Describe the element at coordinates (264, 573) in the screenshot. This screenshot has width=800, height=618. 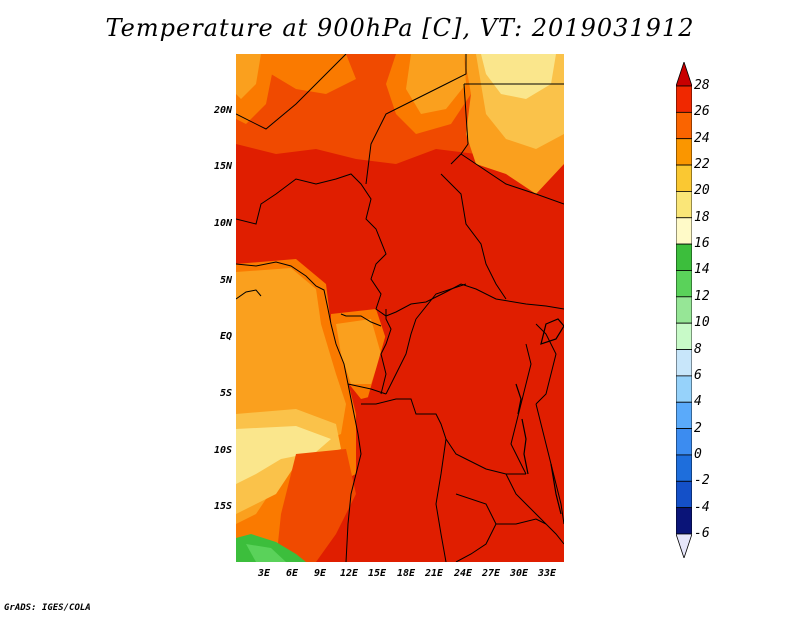
I see `lon-label-3e: 3E` at that location.